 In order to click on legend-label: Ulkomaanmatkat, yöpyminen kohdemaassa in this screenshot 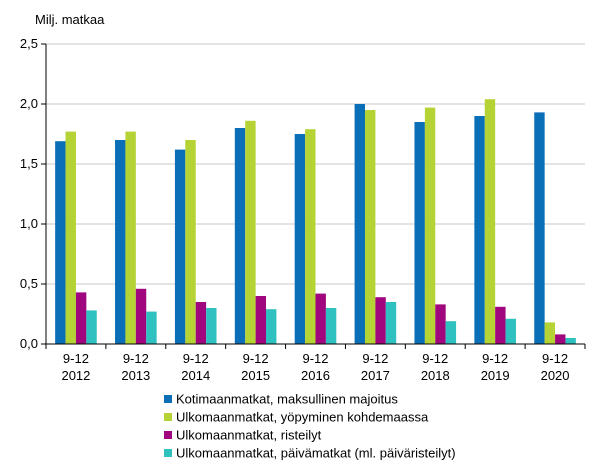, I will do `click(302, 417)`.